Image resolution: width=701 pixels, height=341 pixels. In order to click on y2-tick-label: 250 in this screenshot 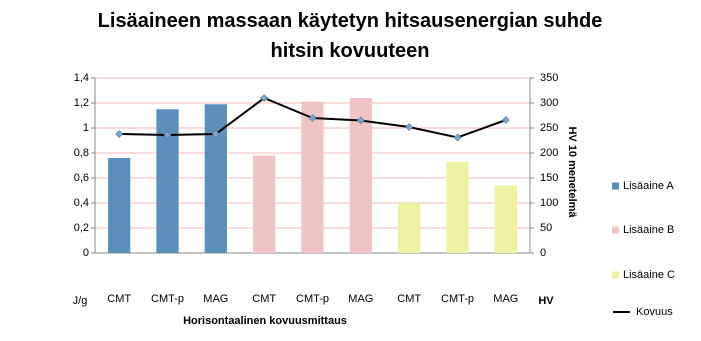, I will do `click(549, 128)`.